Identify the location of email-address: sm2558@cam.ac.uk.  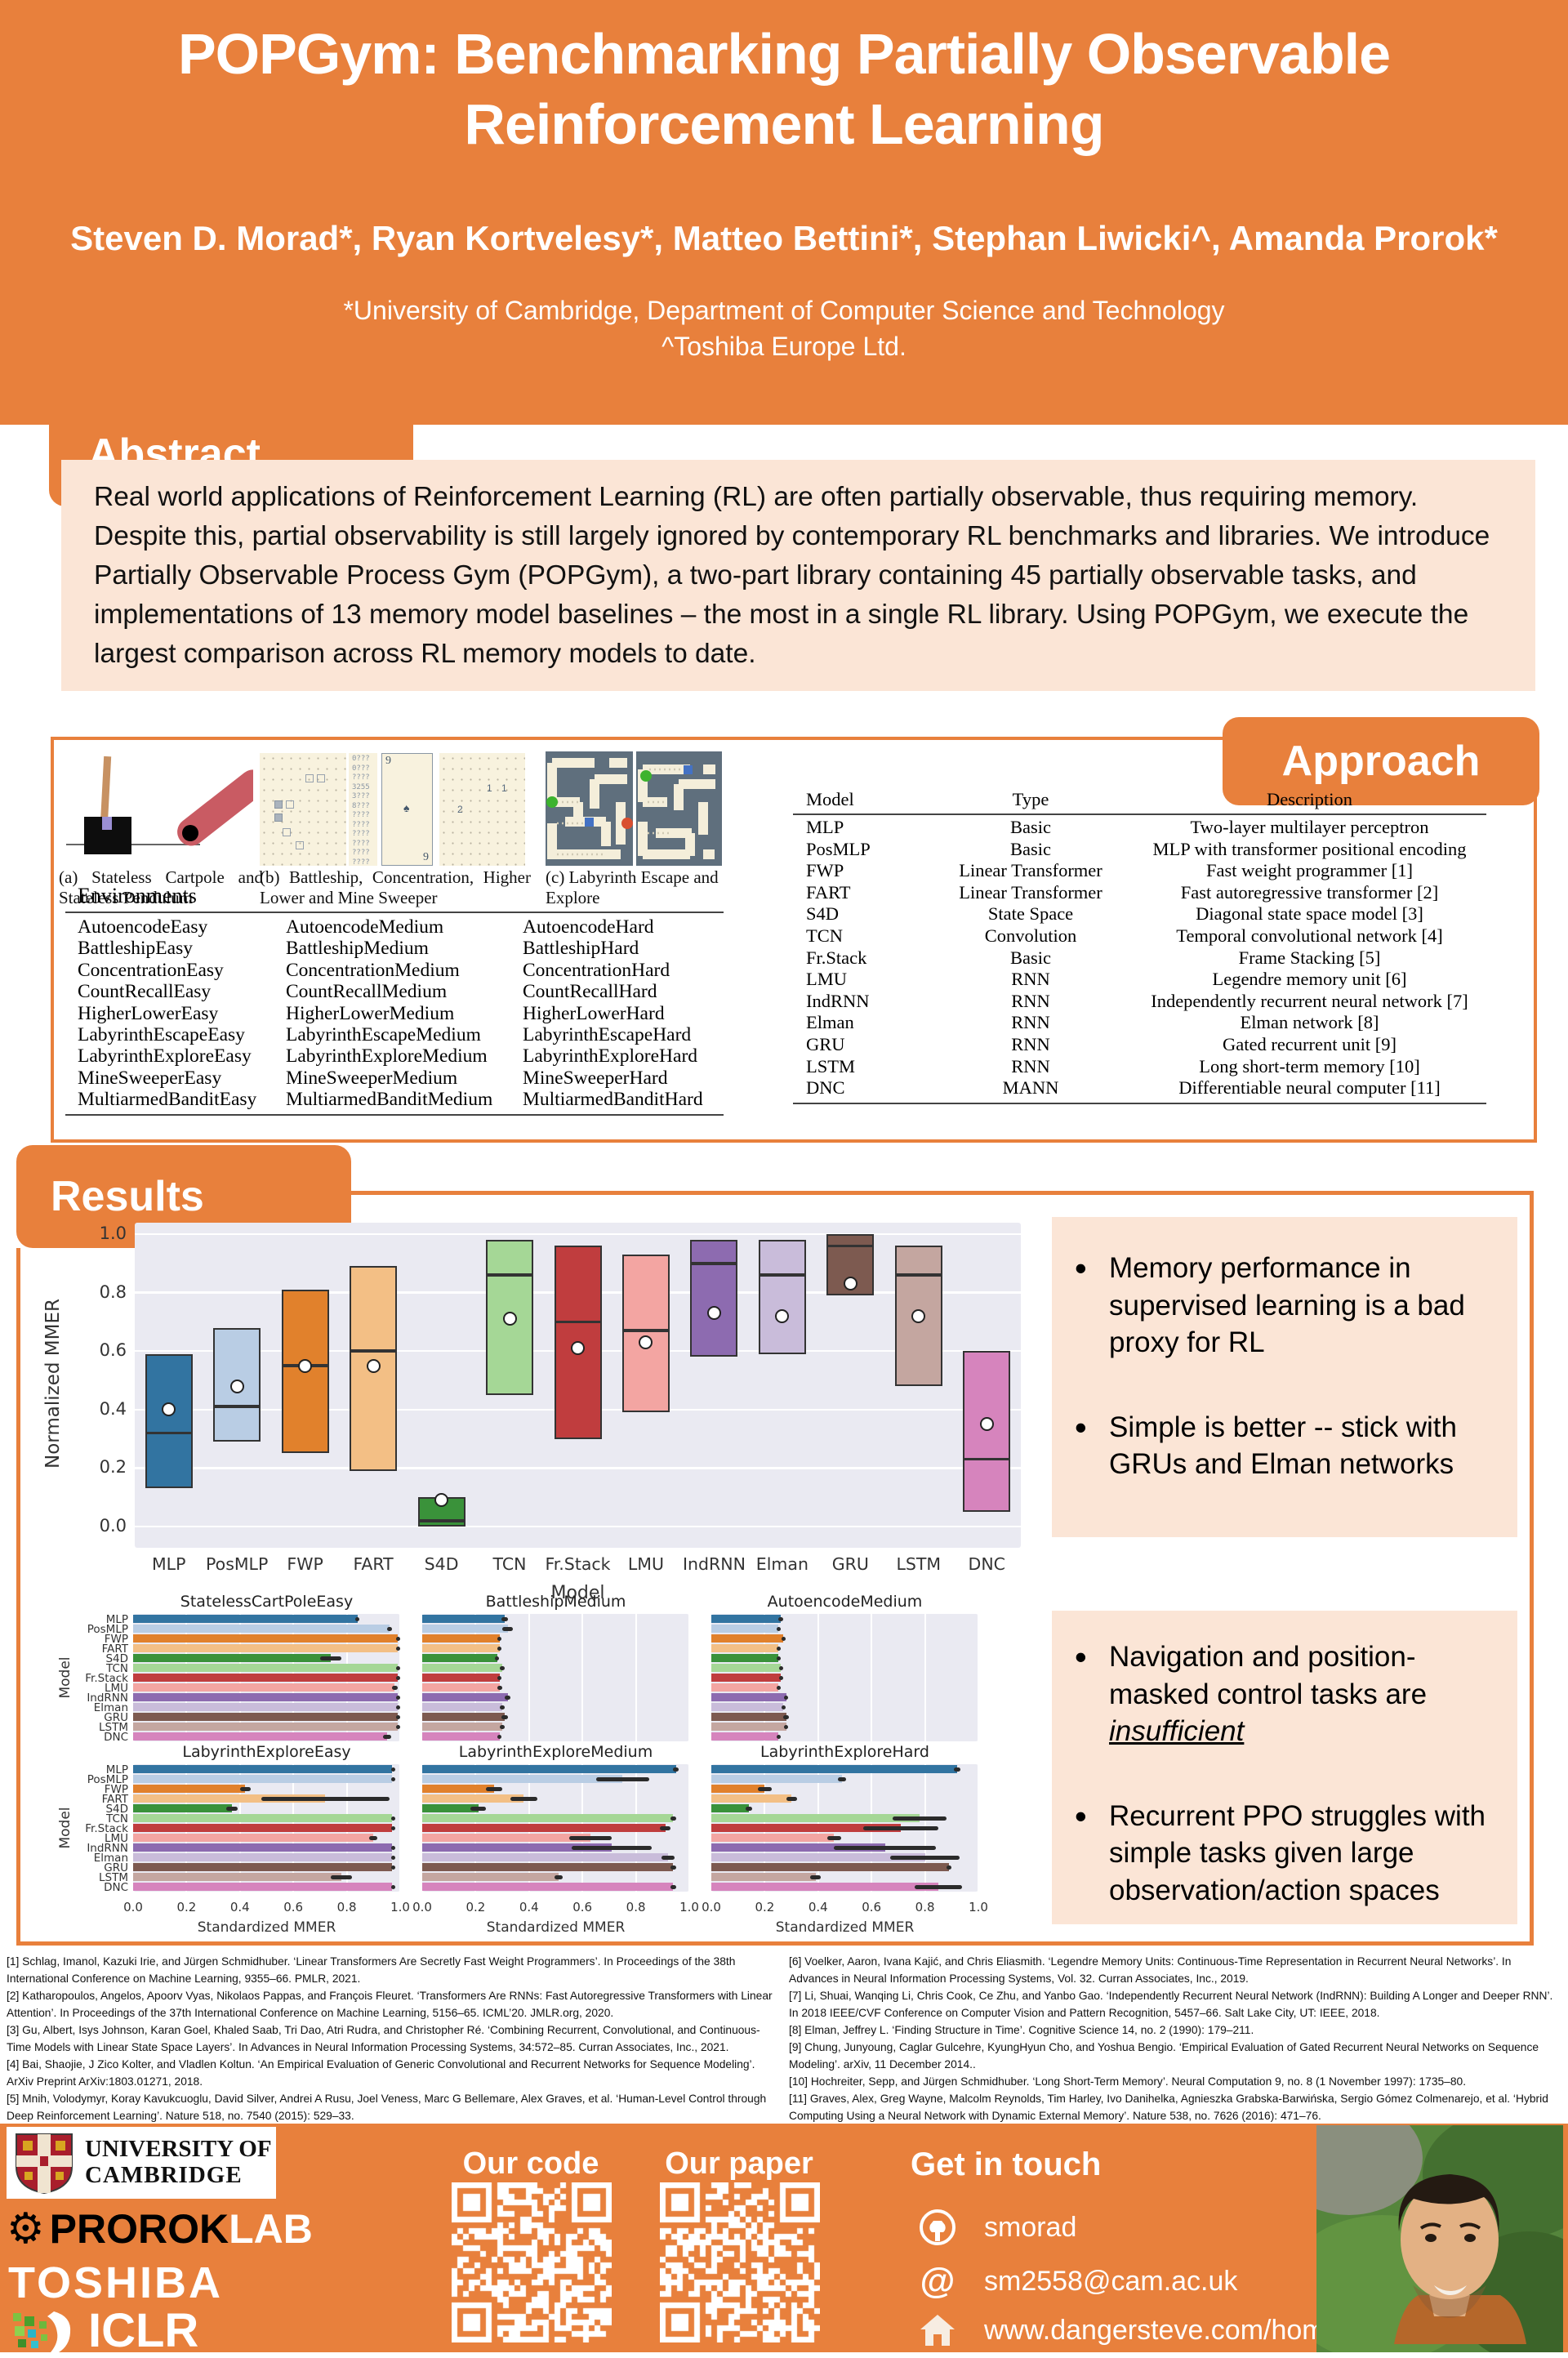
(1111, 2281).